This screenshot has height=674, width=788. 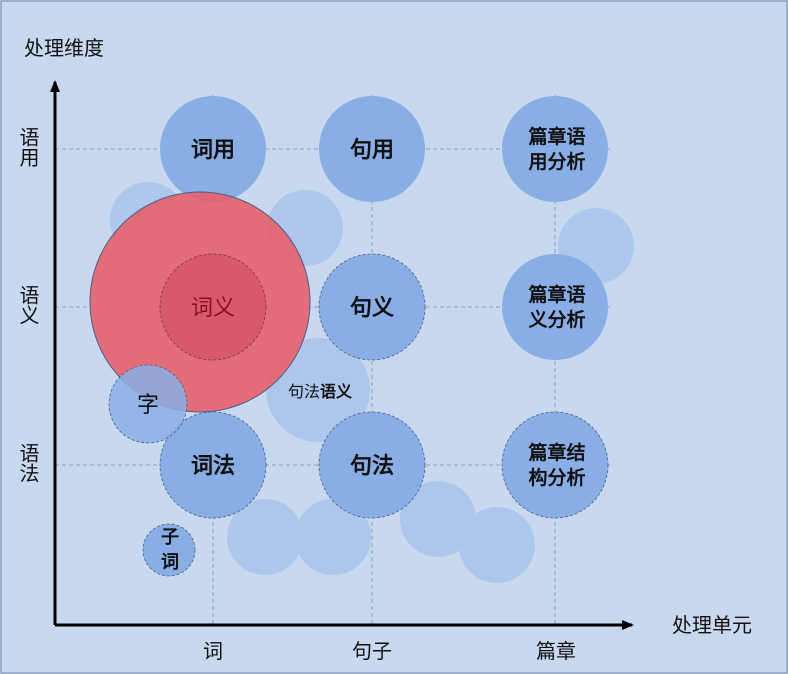 I want to click on bubble-ci-fa, so click(x=213, y=465).